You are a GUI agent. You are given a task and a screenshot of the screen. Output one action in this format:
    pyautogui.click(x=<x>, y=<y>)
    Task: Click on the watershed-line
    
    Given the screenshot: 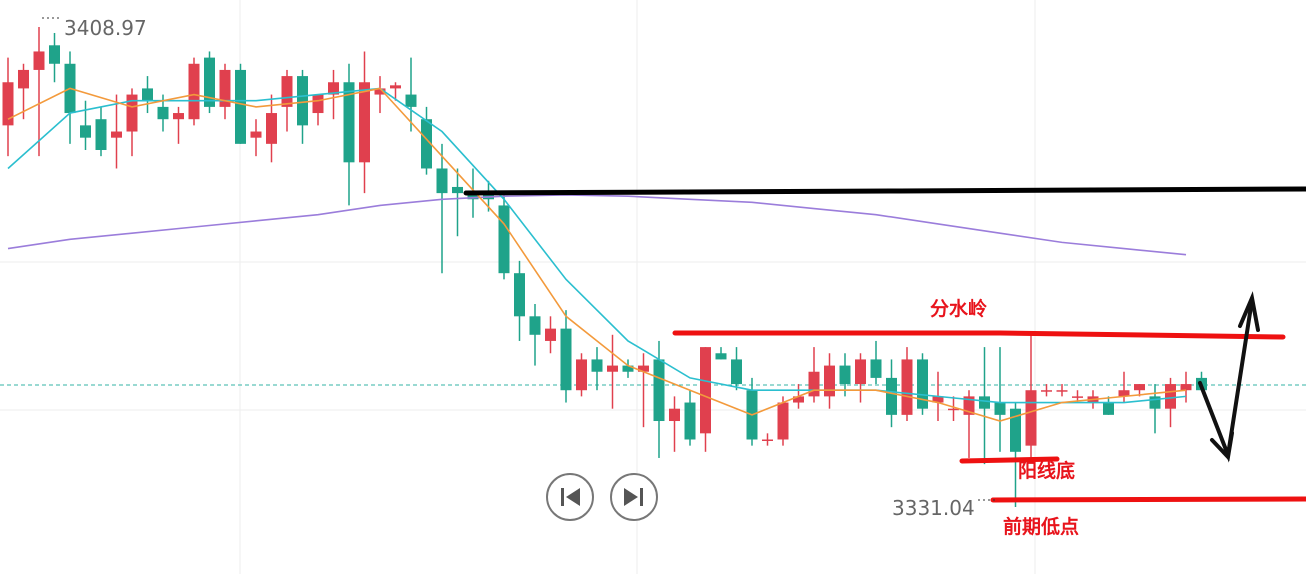 What is the action you would take?
    pyautogui.click(x=979, y=335)
    